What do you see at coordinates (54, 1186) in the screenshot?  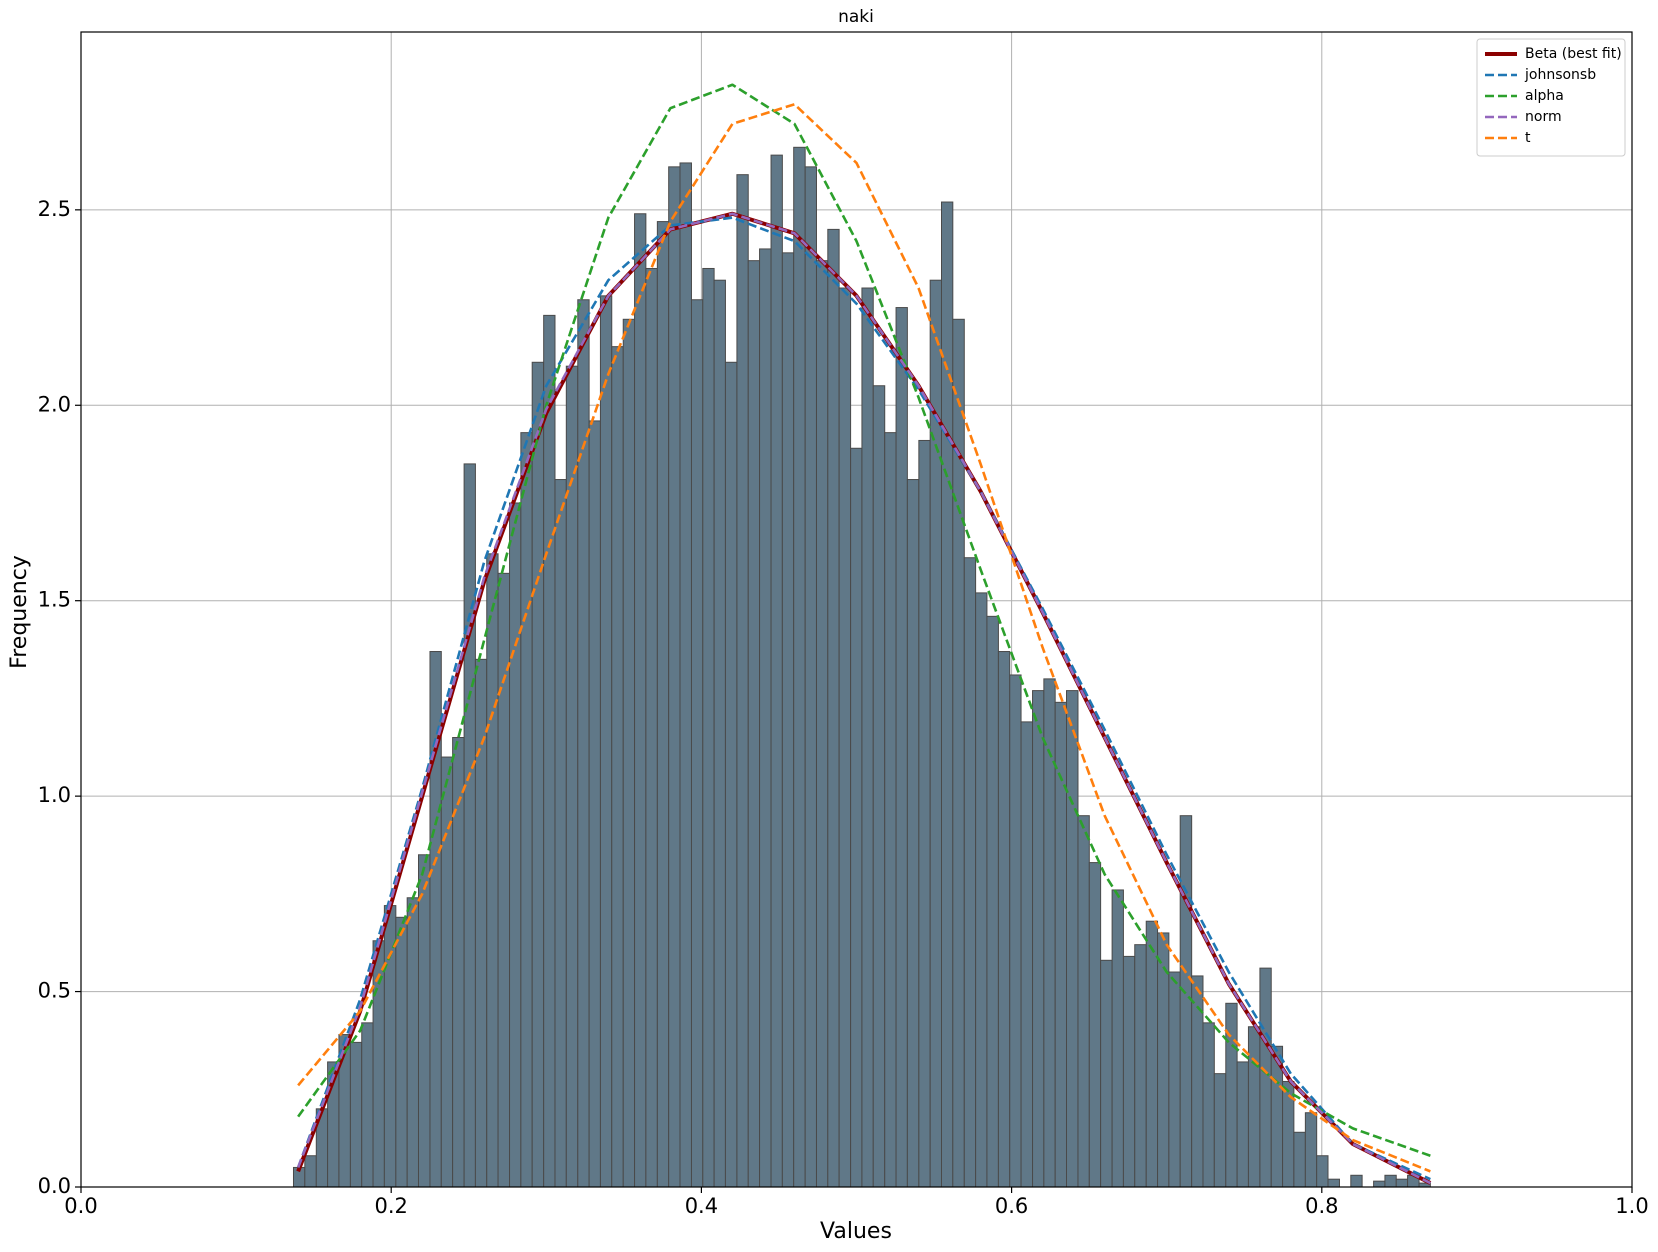 I see `y-tick-label: 0.0` at bounding box center [54, 1186].